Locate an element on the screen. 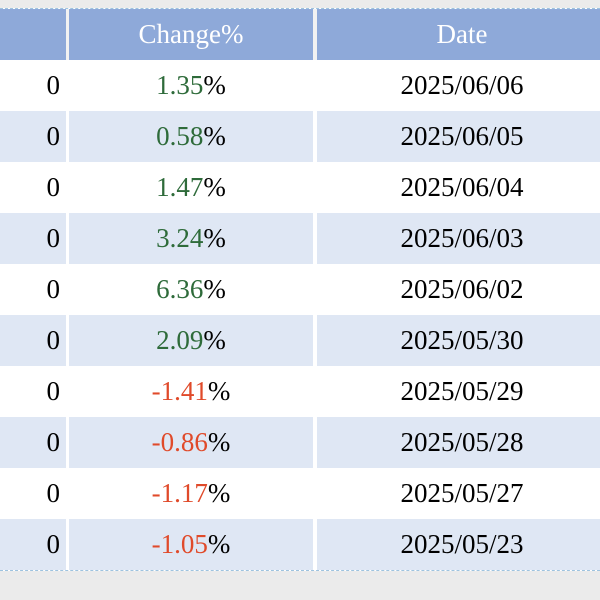 The width and height of the screenshot is (600, 600). change-value: 1.47 is located at coordinates (180, 187).